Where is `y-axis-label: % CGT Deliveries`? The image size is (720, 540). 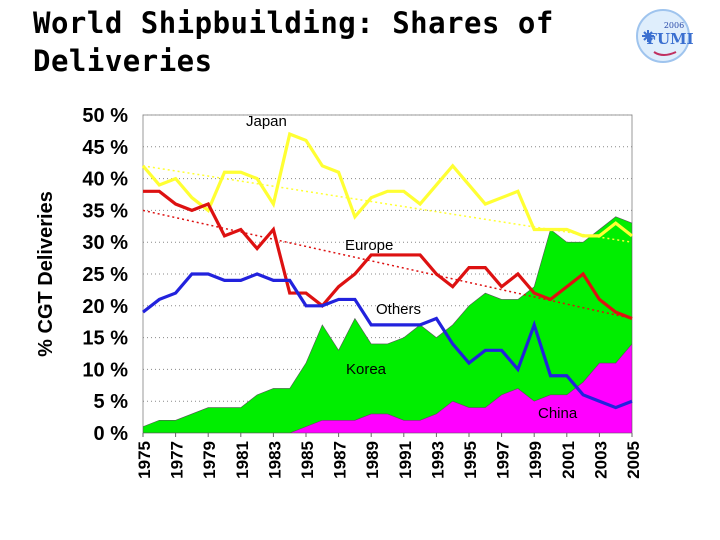
y-axis-label: % CGT Deliveries is located at coordinates (46, 274).